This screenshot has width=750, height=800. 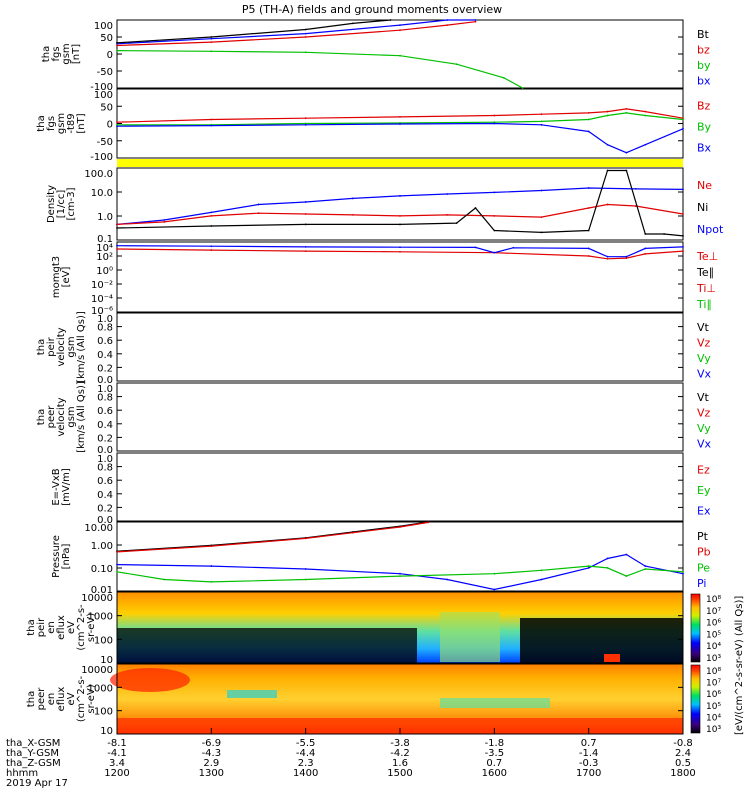 What do you see at coordinates (105, 411) in the screenshot?
I see `y-tick-label: 0.6` at bounding box center [105, 411].